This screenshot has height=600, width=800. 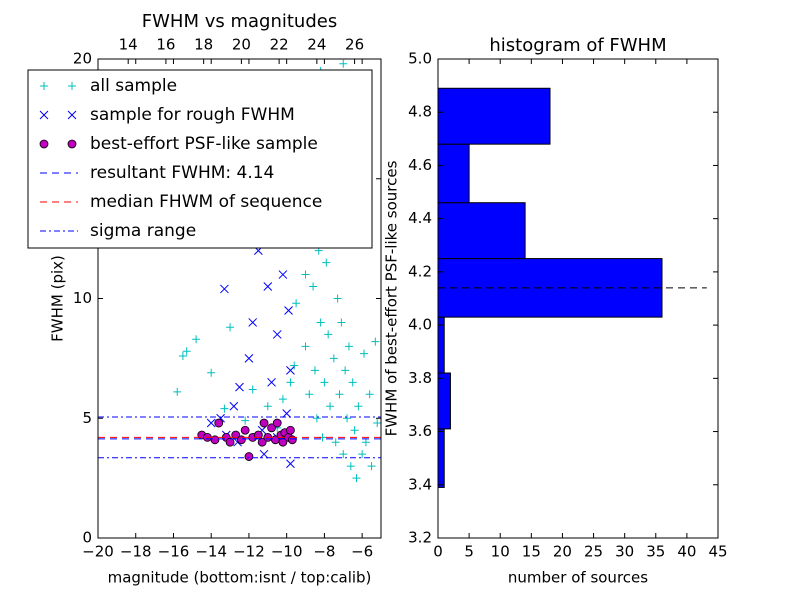 I want to click on y-axis-label: FWHM of best-effort PSF-like sources, so click(x=392, y=298).